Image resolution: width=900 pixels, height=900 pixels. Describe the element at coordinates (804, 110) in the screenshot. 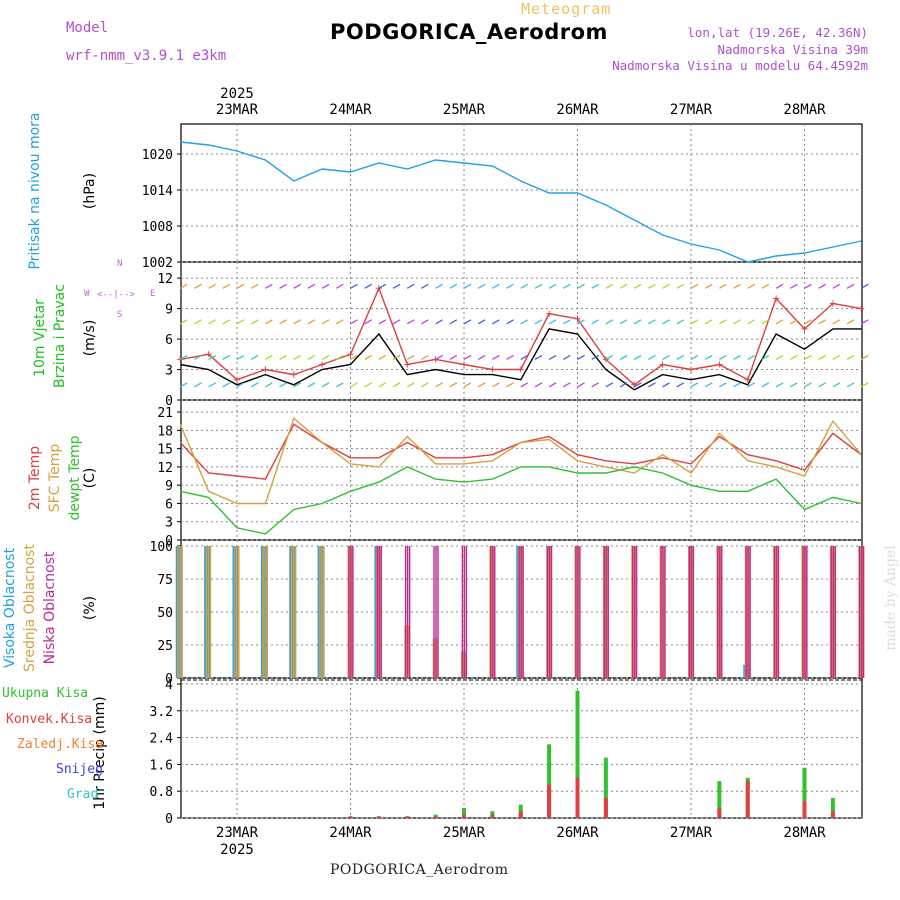

I see `top-date-label: 28MAR` at that location.